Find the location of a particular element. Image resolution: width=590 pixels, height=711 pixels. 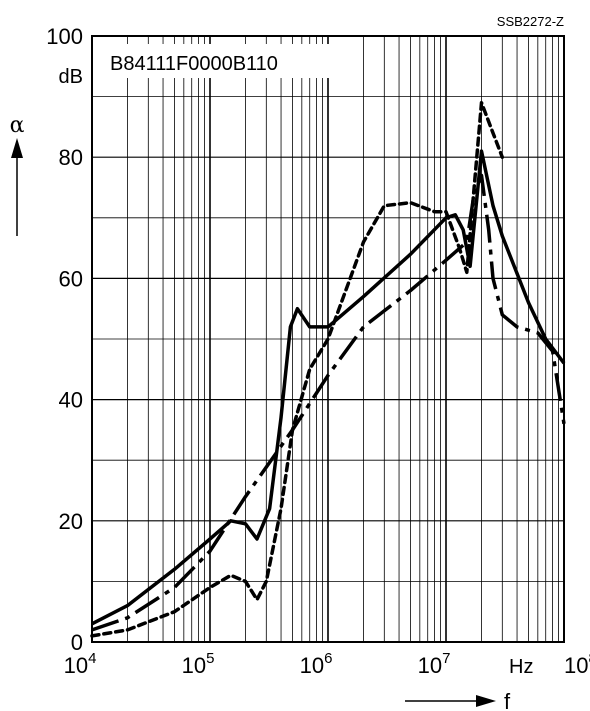

y-unit-label: dB is located at coordinates (71, 77).